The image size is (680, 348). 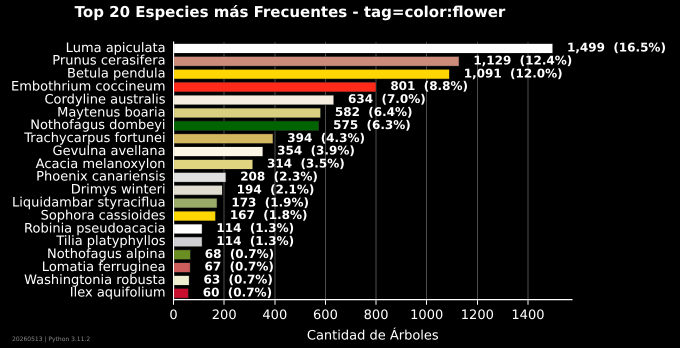 I want to click on y-tick-label: Lomatia ferruginea, so click(x=104, y=267).